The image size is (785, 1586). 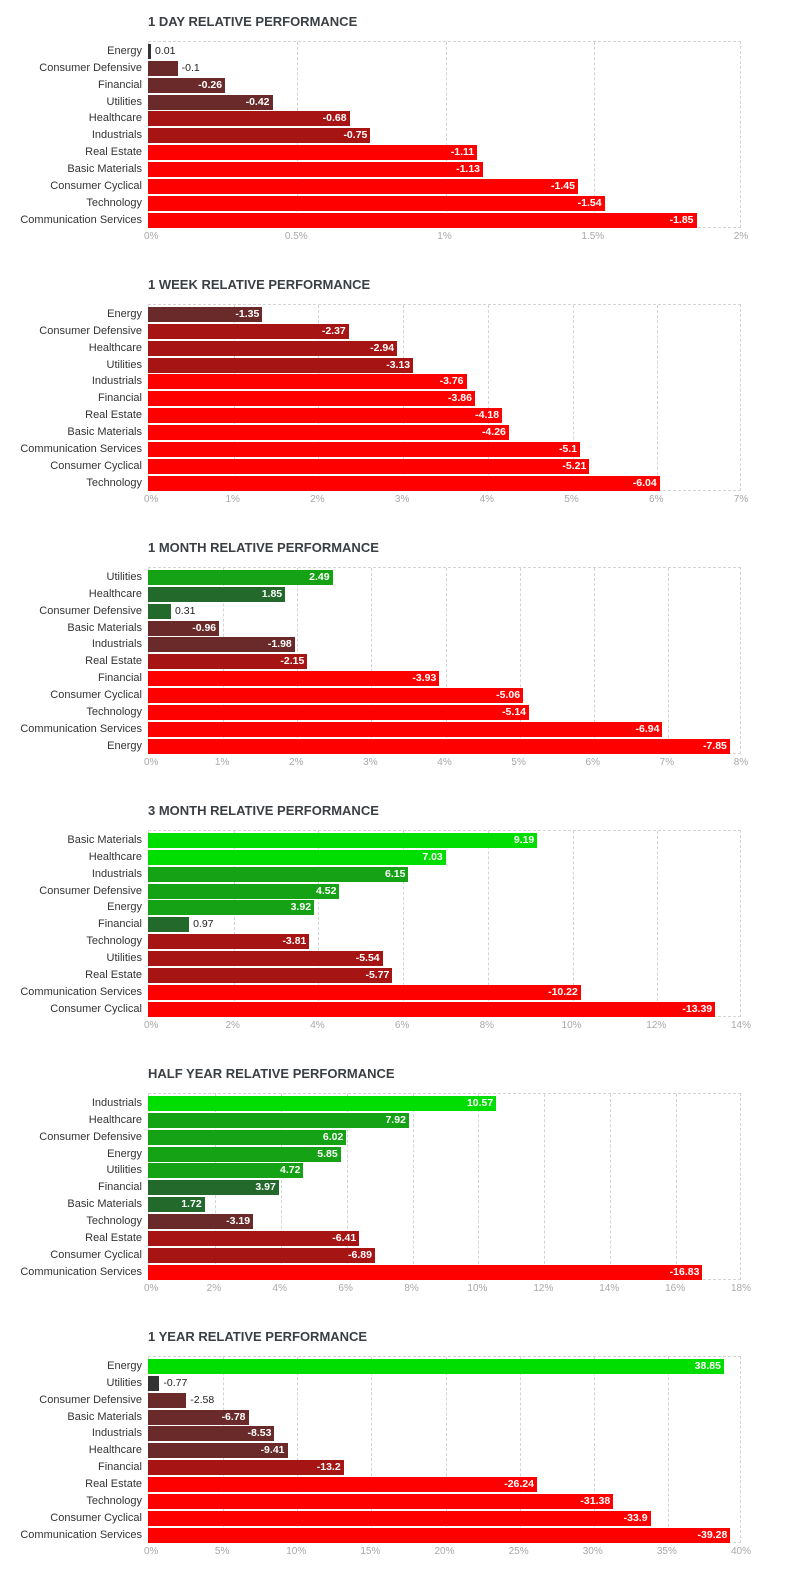 What do you see at coordinates (124, 1170) in the screenshot?
I see `category-label: Utilities` at bounding box center [124, 1170].